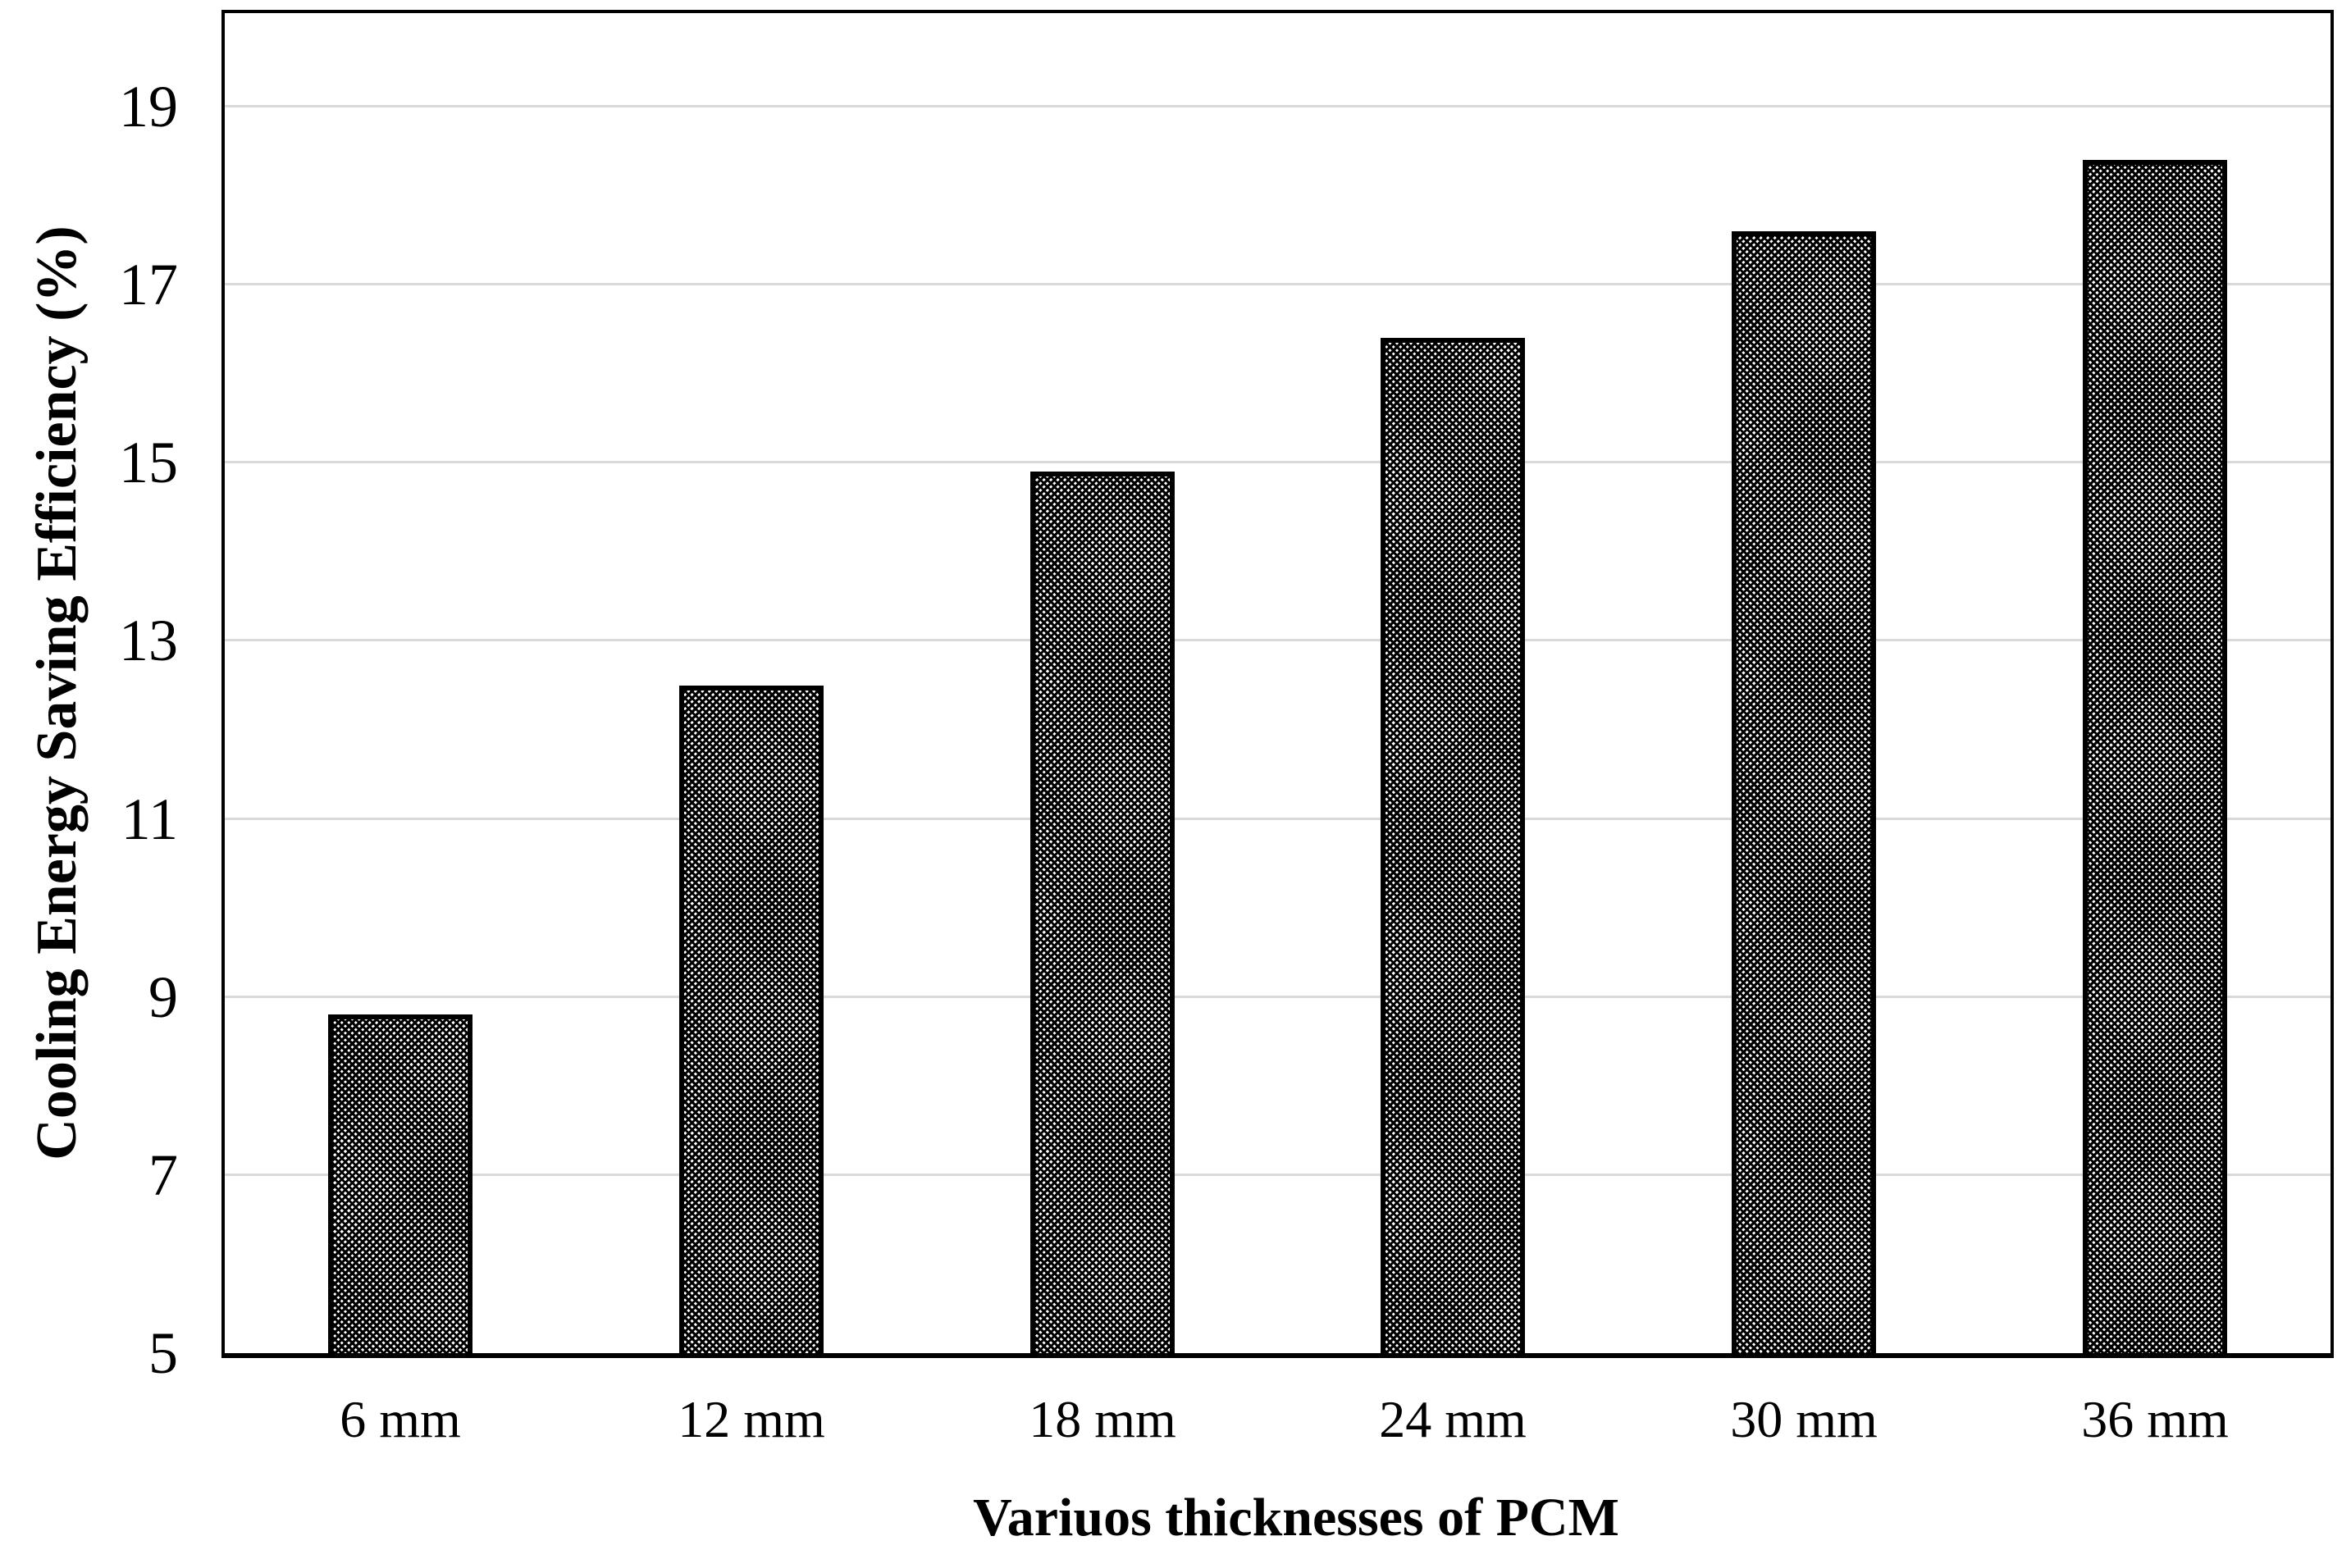  Describe the element at coordinates (1804, 1419) in the screenshot. I see `x-tick-label: 30 mm` at that location.